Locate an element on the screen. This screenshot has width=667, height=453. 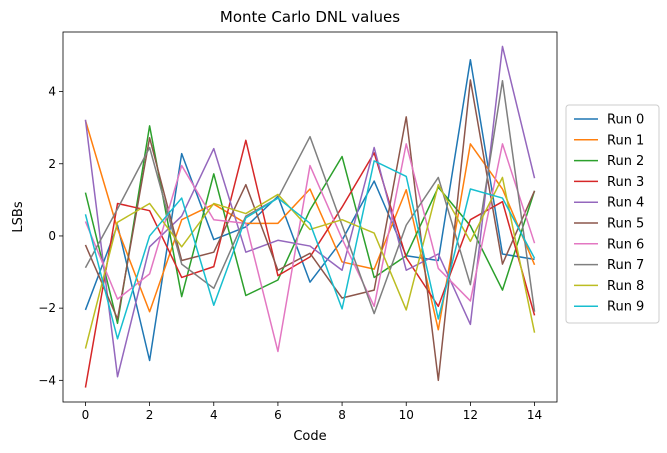
x-tick-label: 12 is located at coordinates (470, 415).